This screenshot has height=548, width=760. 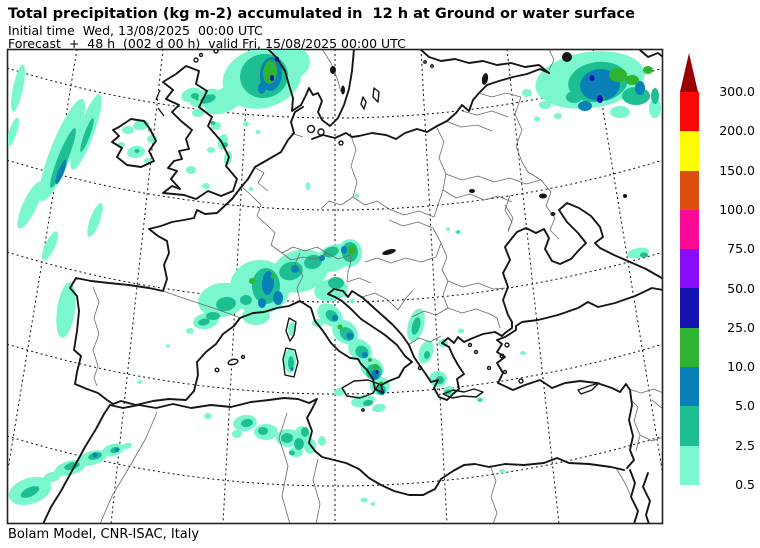 I want to click on colorbar-tick-label: 25.0, so click(x=741, y=327).